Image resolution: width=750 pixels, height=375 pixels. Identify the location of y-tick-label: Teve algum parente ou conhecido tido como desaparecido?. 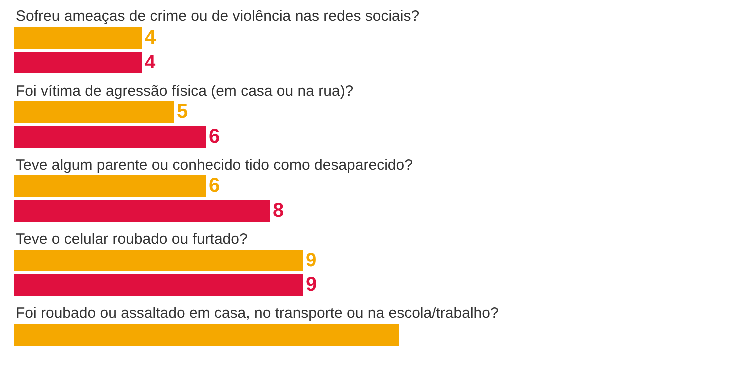
(214, 165).